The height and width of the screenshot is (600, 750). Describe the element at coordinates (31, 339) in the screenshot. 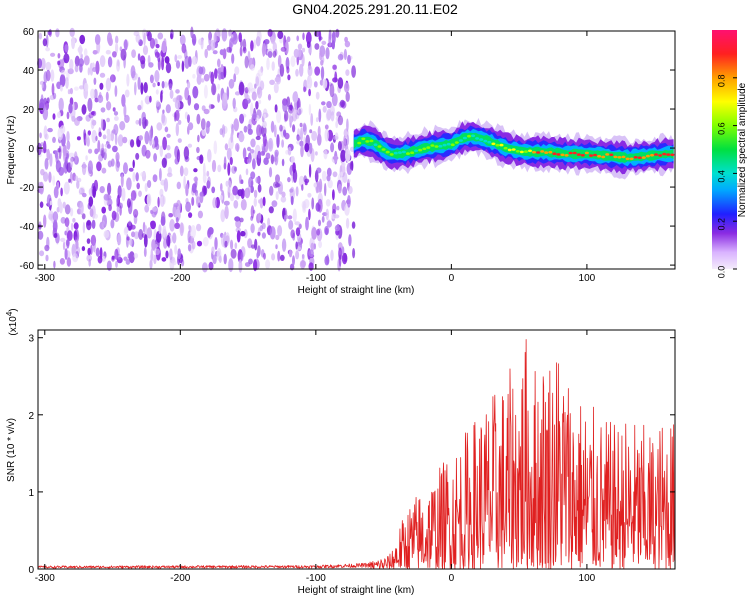

I see `y-tick-label: 3` at that location.